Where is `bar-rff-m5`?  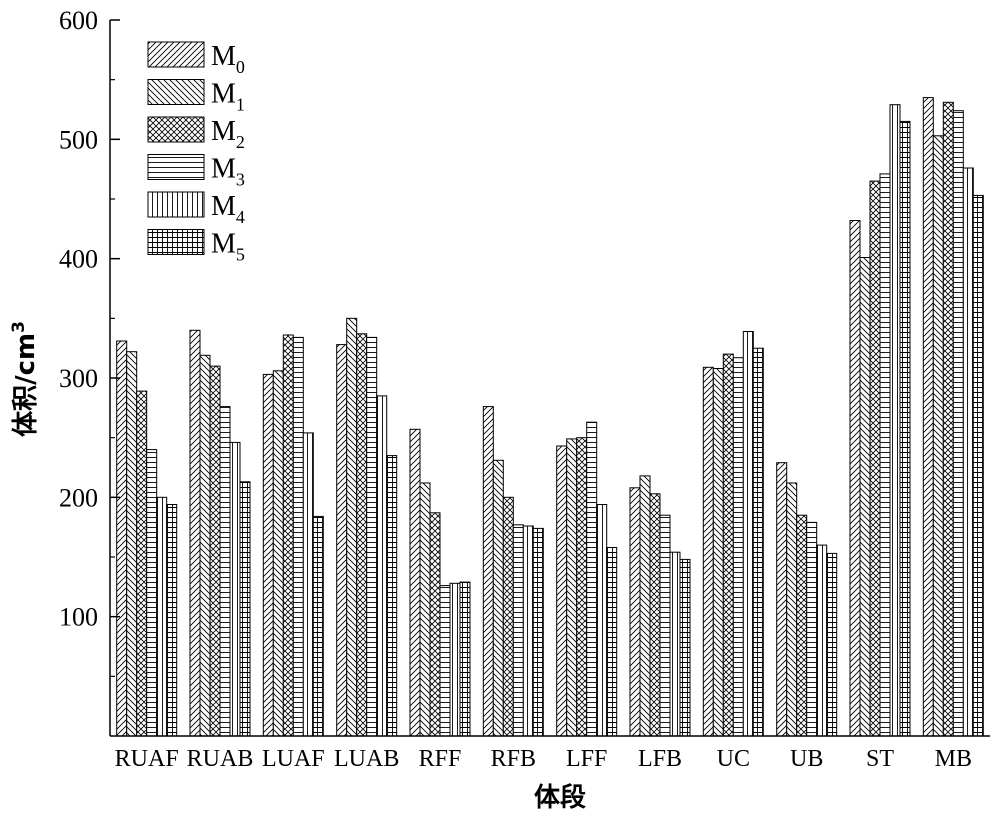 bar-rff-m5 is located at coordinates (465, 659).